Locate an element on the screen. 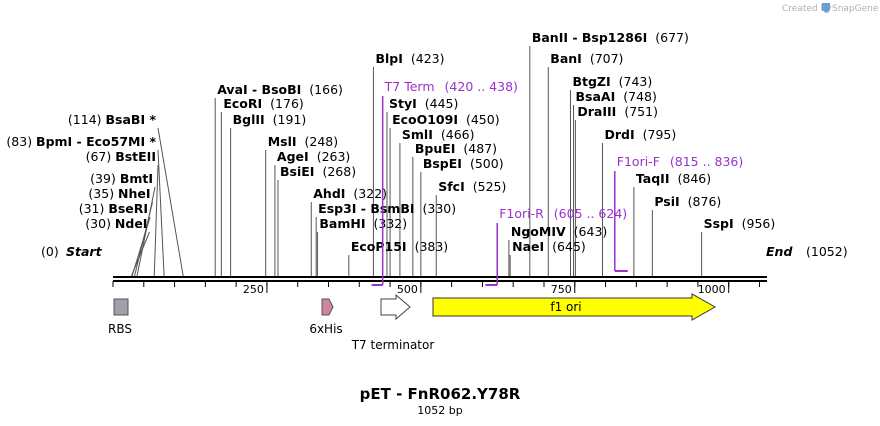  enzyme-position: (248) is located at coordinates (322, 141).